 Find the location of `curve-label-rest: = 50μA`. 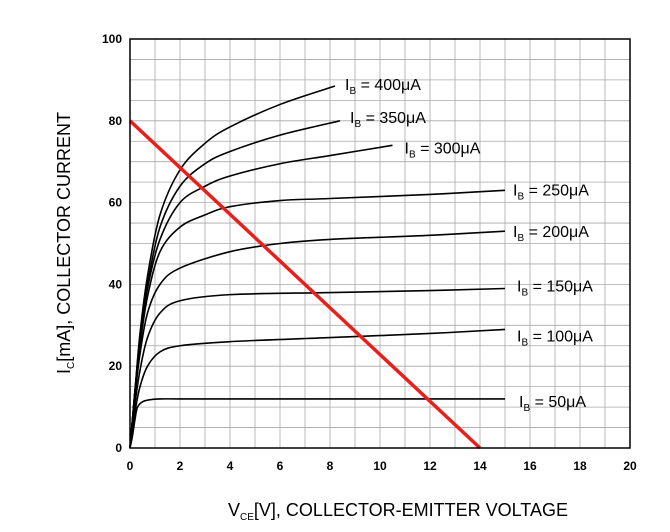

curve-label-rest: = 50μA is located at coordinates (558, 402).